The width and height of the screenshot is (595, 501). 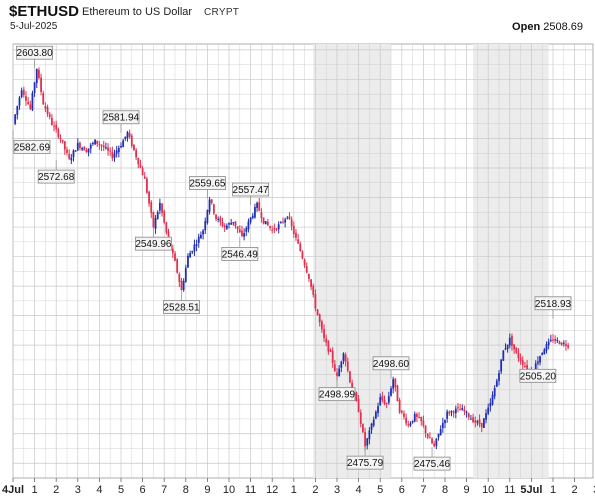 I want to click on x-tick-label: 6, so click(x=143, y=490).